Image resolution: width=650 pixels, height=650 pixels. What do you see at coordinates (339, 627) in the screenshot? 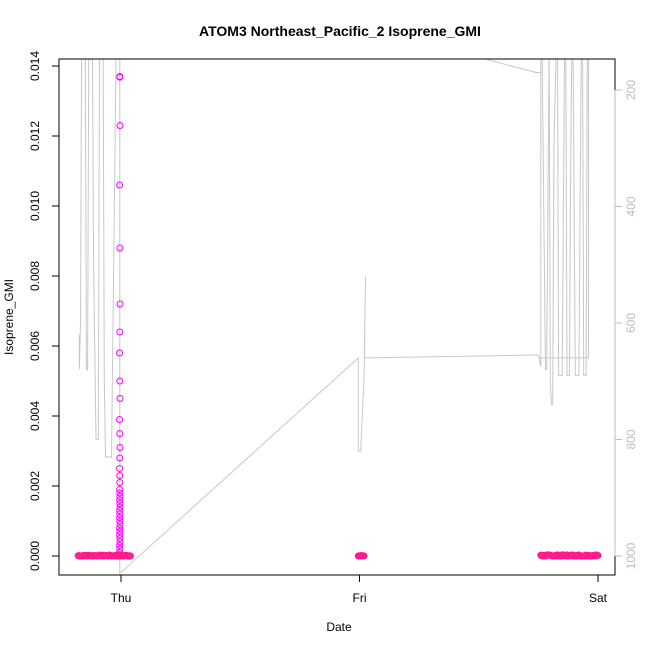
I see `x-axis-label: Date` at bounding box center [339, 627].